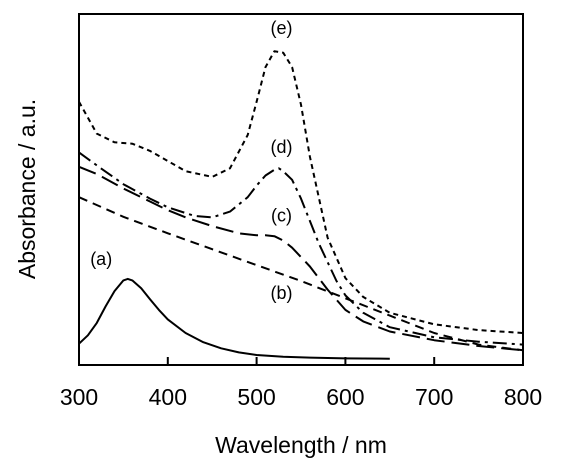  What do you see at coordinates (281, 28) in the screenshot?
I see `curve-label-e: (e)` at bounding box center [281, 28].